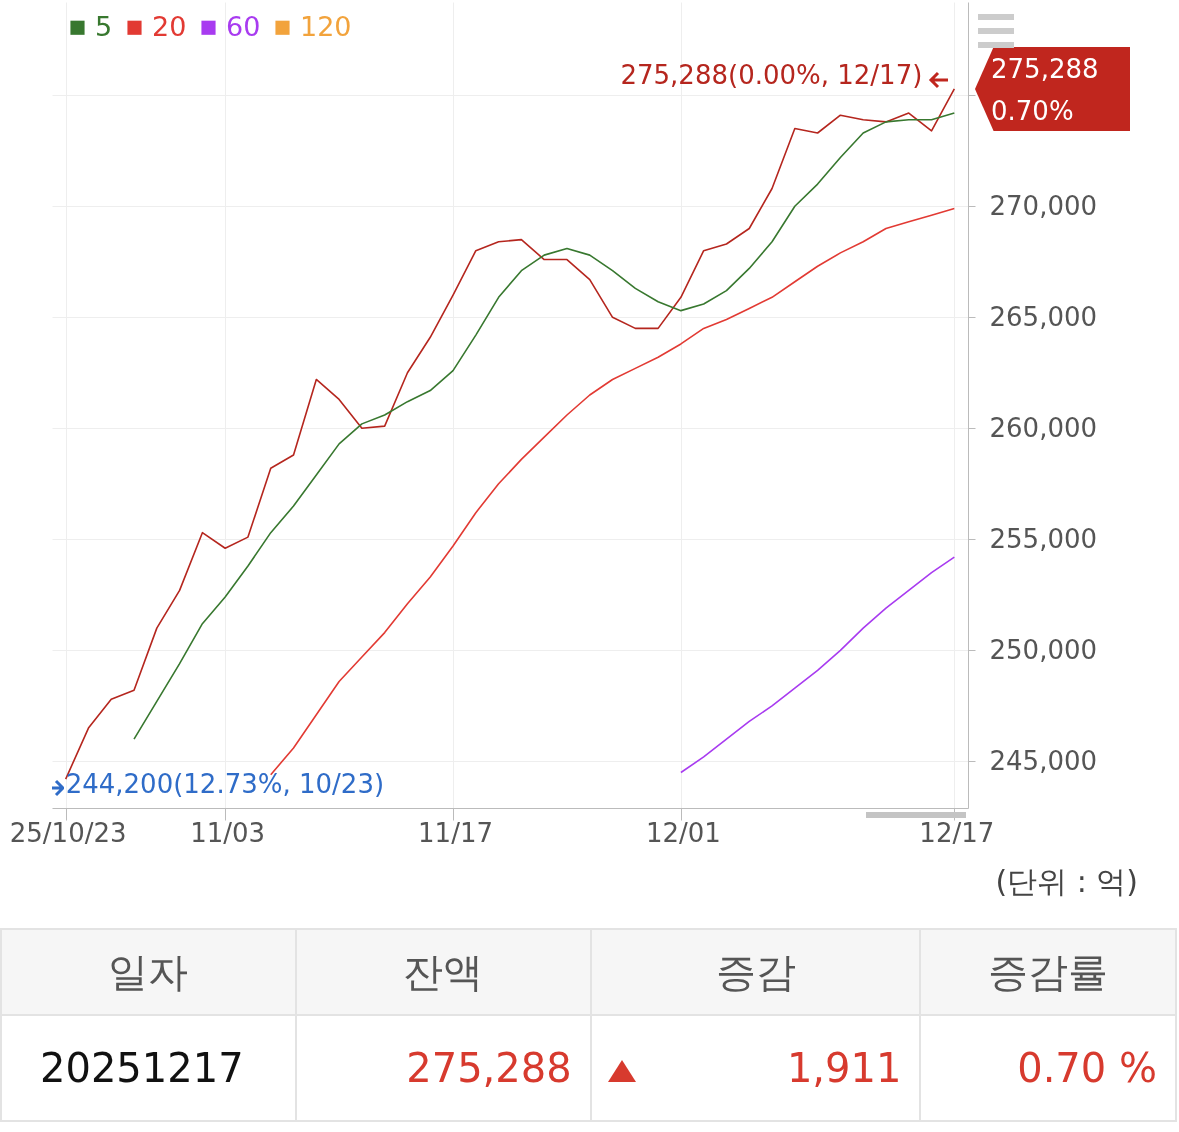 Image resolution: width=1179 pixels, height=1132 pixels. What do you see at coordinates (771, 74) in the screenshot?
I see `annotation: 275,288(0.00%, 12/17)` at bounding box center [771, 74].